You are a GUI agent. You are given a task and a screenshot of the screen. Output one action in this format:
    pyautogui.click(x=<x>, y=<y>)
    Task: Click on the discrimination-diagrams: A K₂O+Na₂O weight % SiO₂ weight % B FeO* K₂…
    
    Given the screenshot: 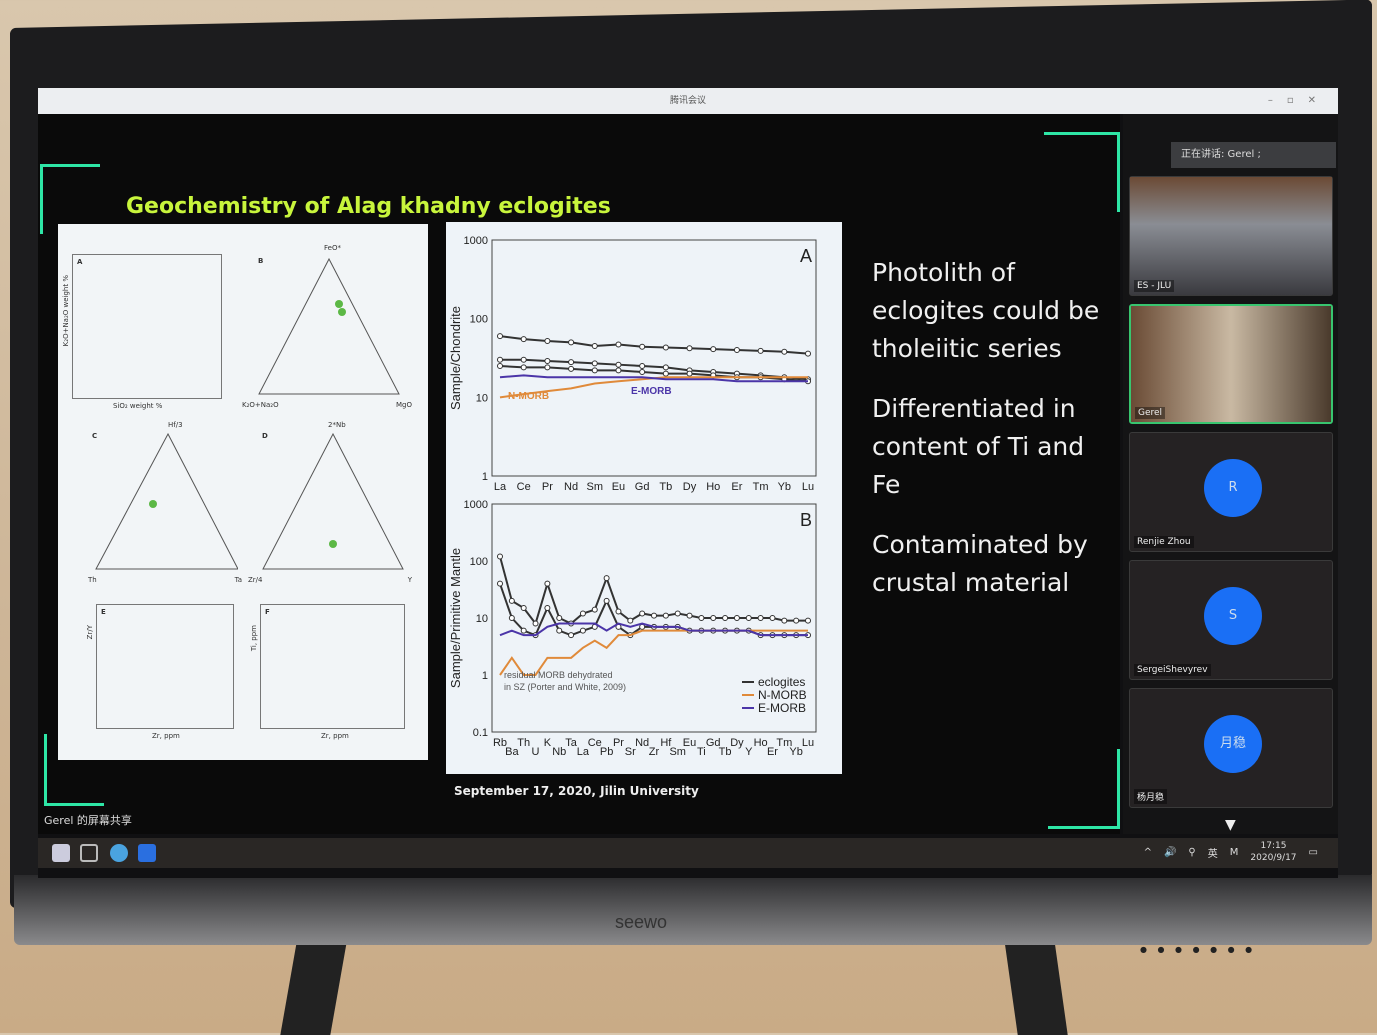 What is the action you would take?
    pyautogui.click(x=243, y=492)
    